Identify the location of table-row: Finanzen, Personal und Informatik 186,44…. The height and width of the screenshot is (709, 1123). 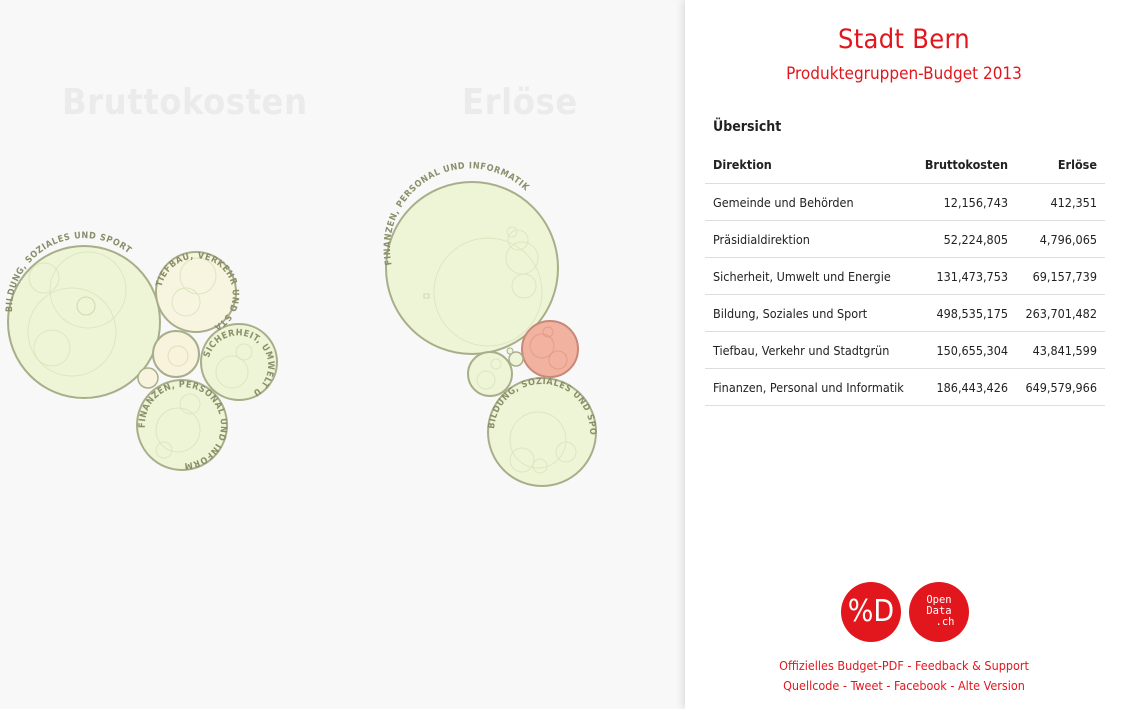
(905, 387).